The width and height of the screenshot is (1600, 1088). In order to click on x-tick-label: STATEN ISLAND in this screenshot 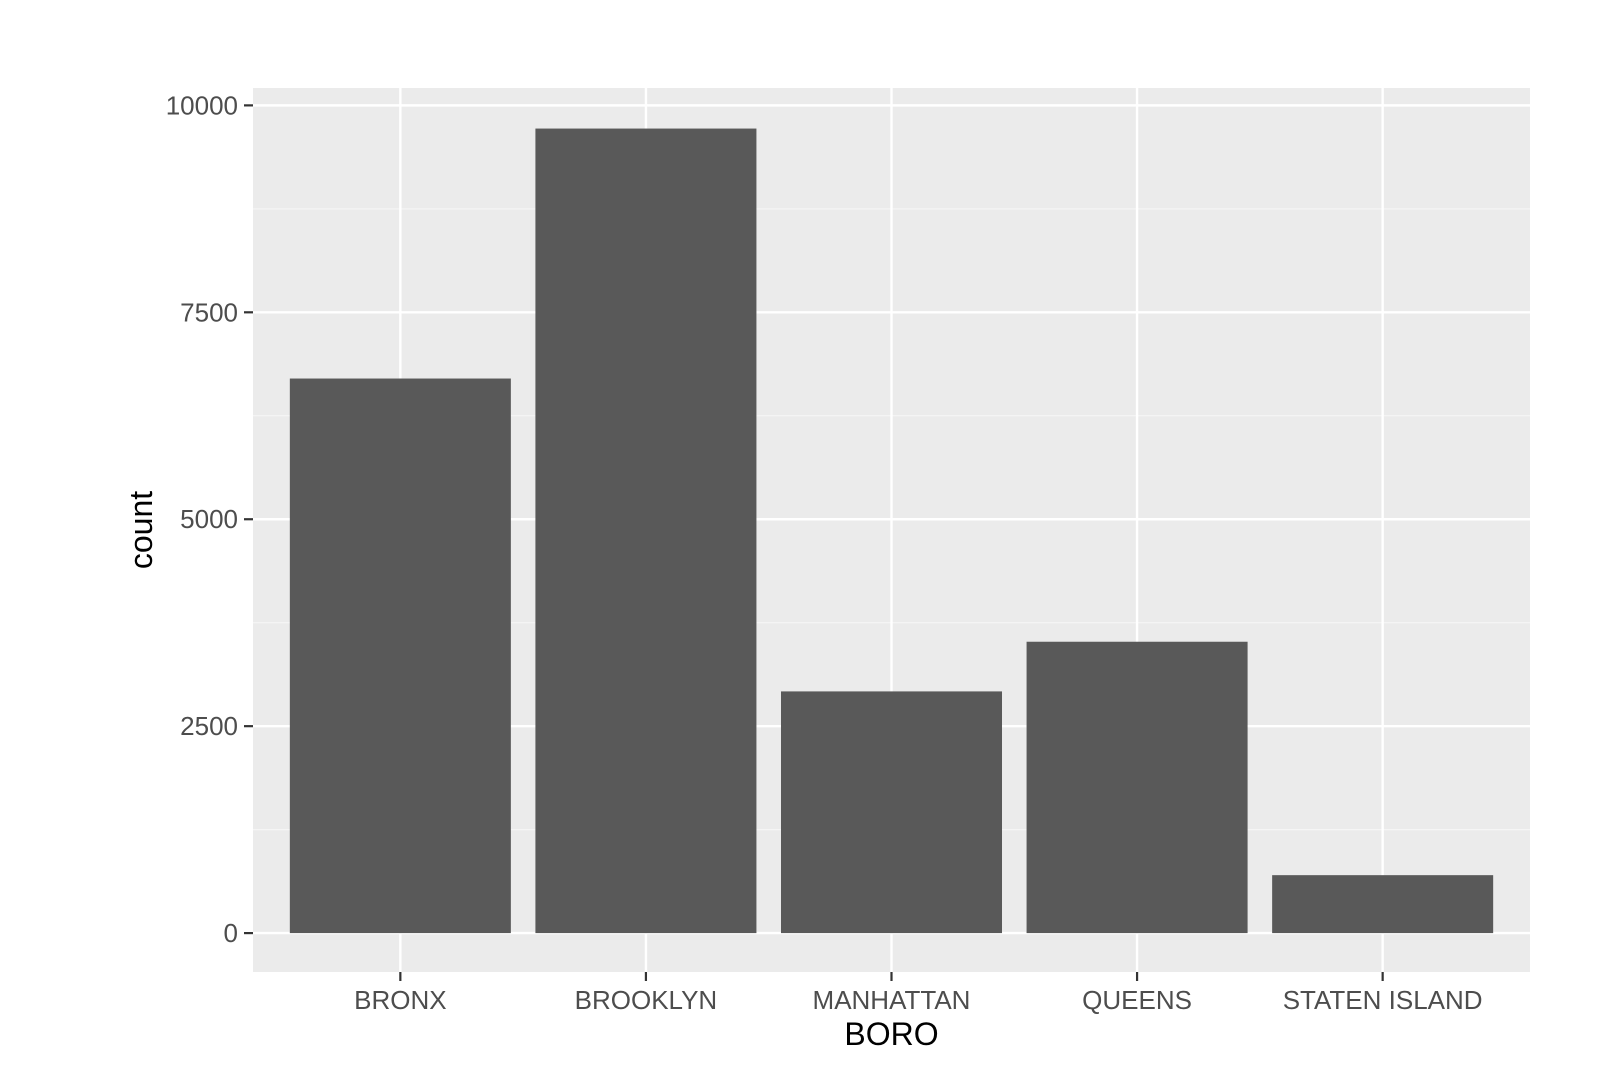, I will do `click(1383, 1000)`.